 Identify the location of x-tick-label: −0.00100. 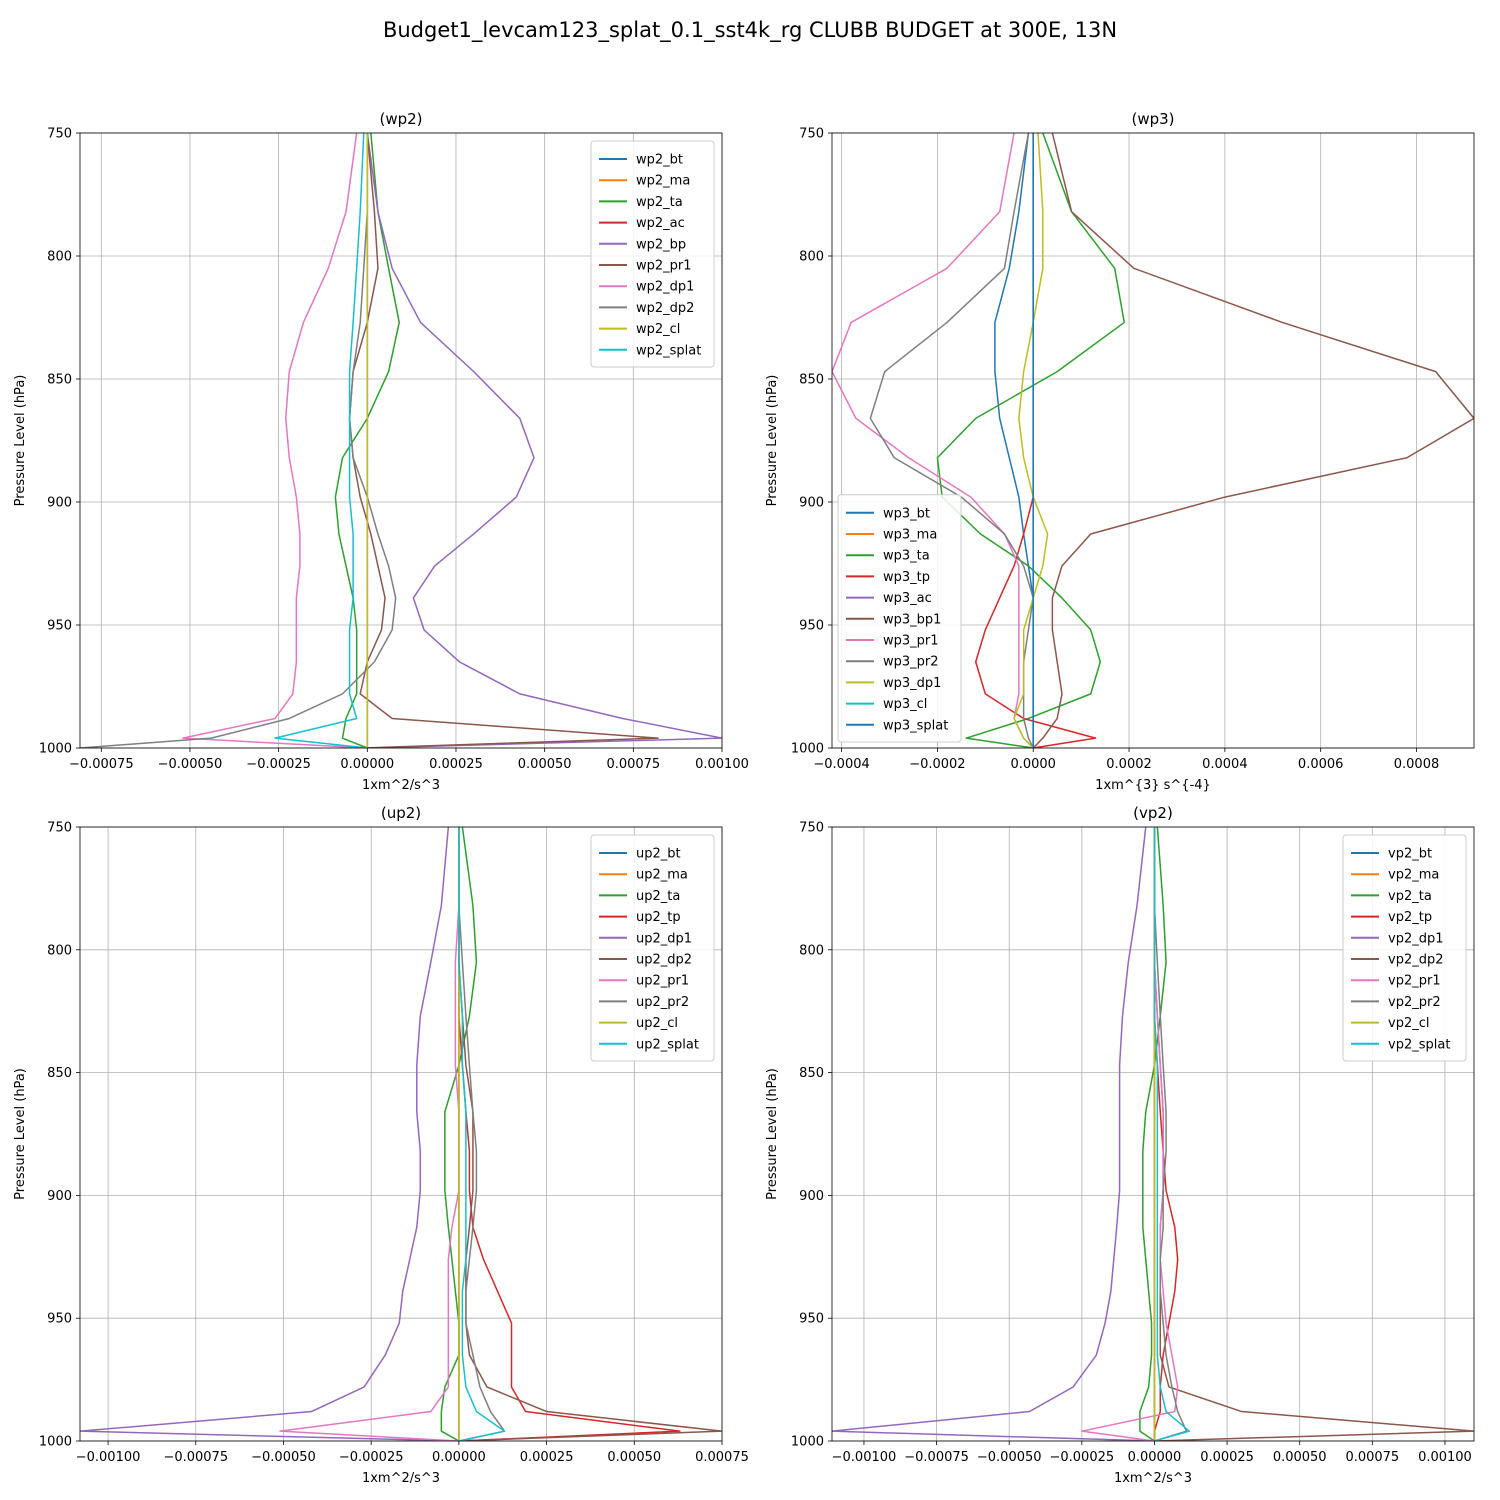
(108, 1457).